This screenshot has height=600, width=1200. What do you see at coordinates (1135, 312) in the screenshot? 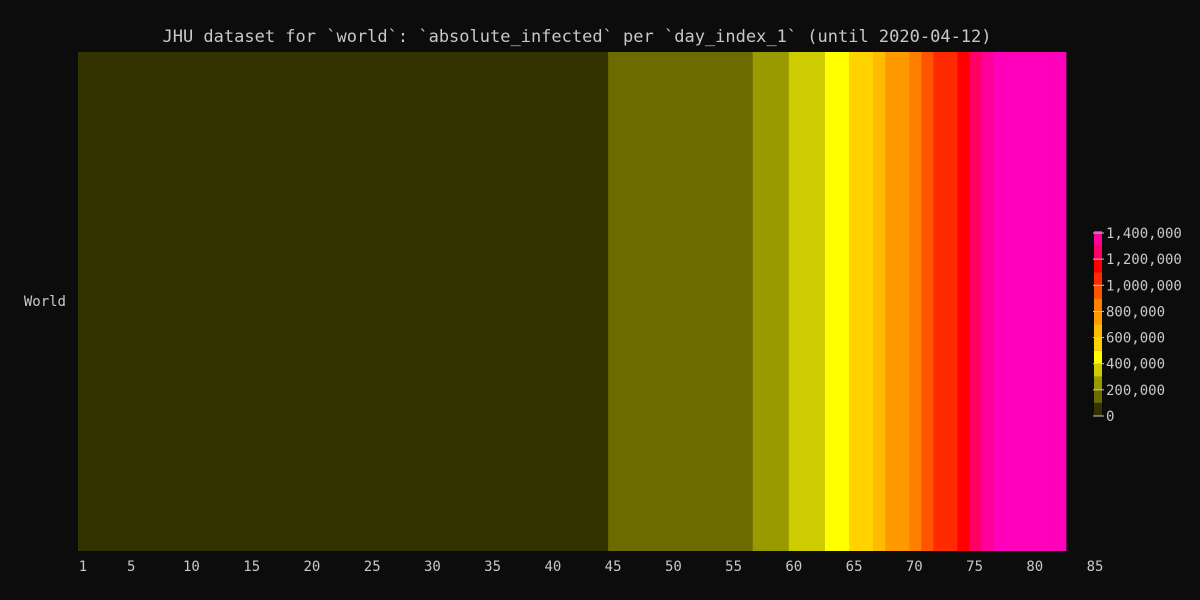
I see `colorbar-tick-label: 800,000` at bounding box center [1135, 312].